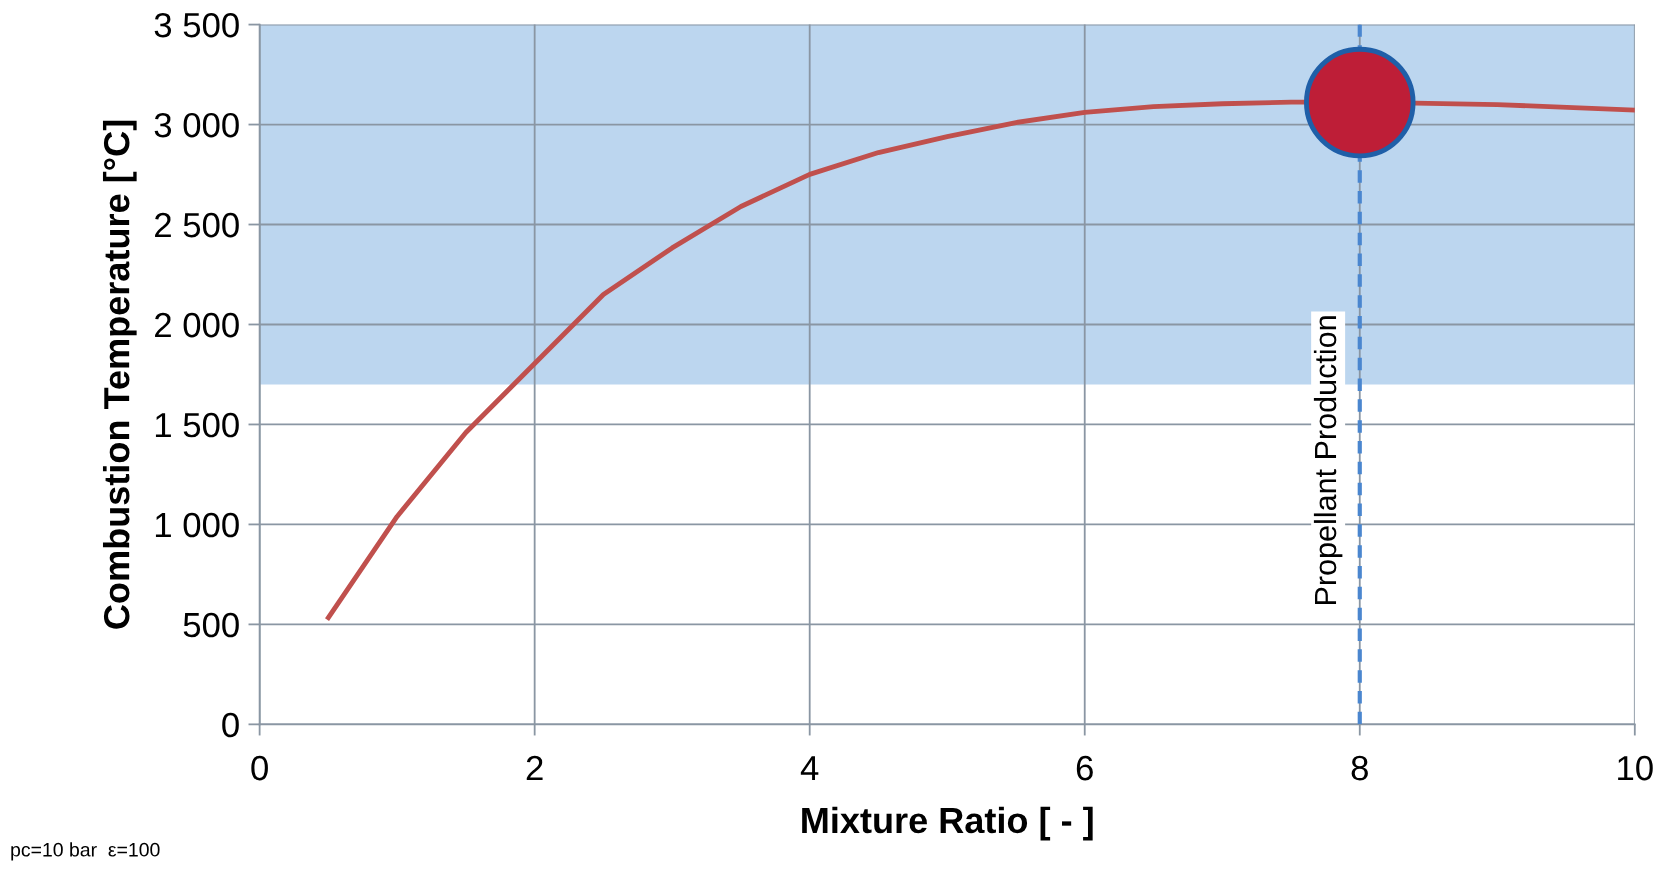  Describe the element at coordinates (196, 125) in the screenshot. I see `y-tick-label: 3 000` at that location.